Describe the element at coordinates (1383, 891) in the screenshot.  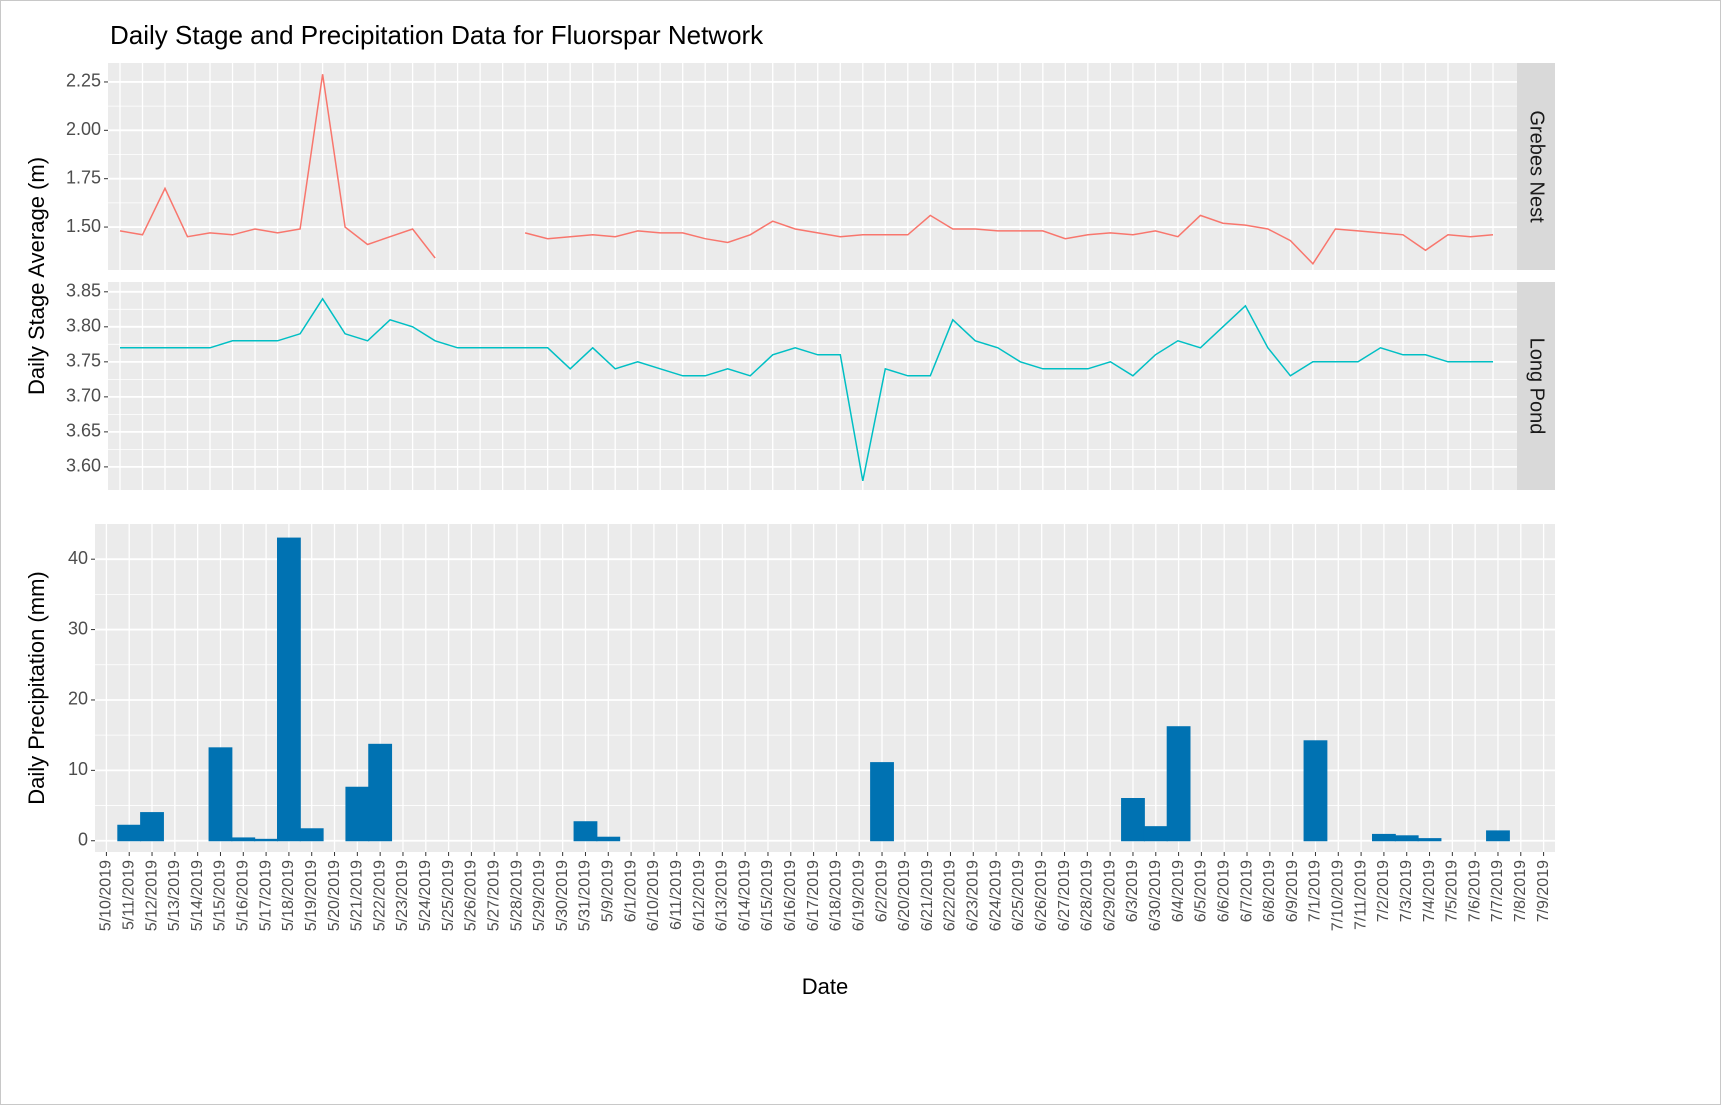
I see `x-tick-label: 7/2/2019` at that location.